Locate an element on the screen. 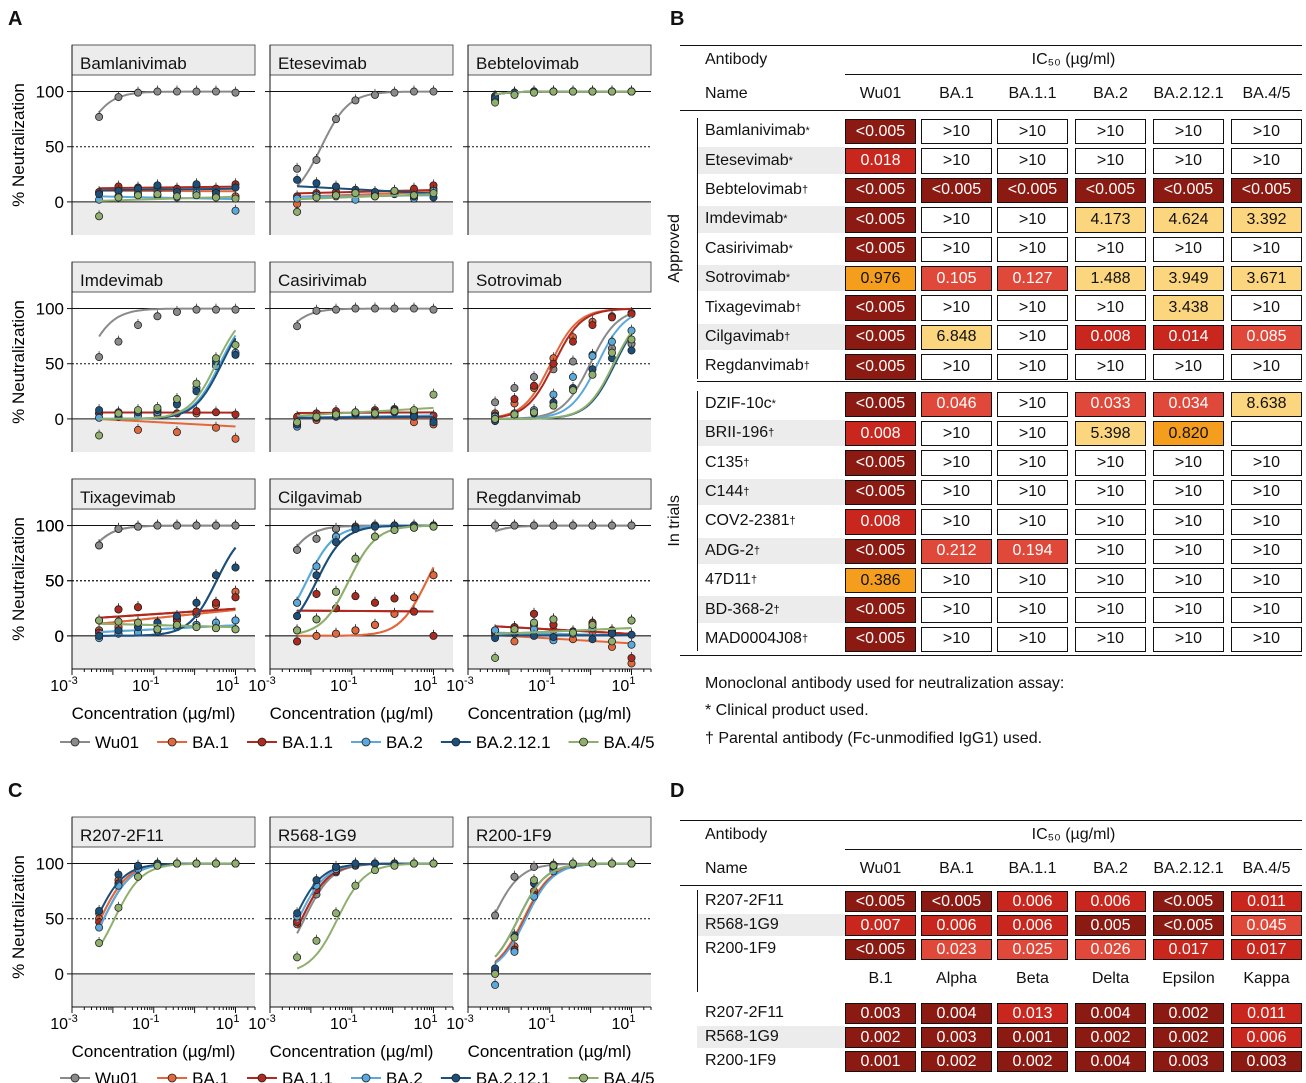 The image size is (1306, 1083). subplot-title: R207-2F11 is located at coordinates (122, 835).